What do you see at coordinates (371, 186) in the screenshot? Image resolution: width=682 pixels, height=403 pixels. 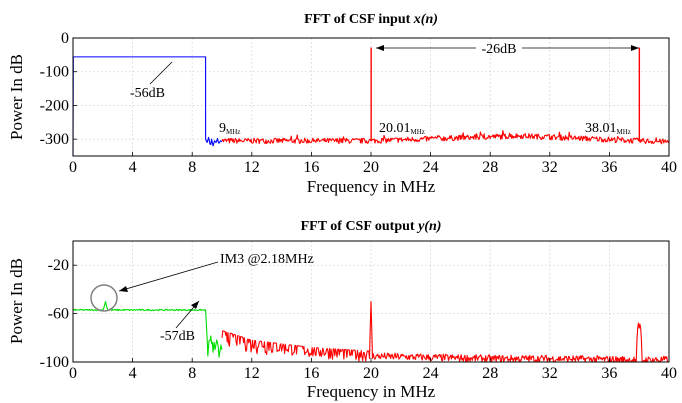 I see `chart-top-xlabel: Frequency in MHz` at bounding box center [371, 186].